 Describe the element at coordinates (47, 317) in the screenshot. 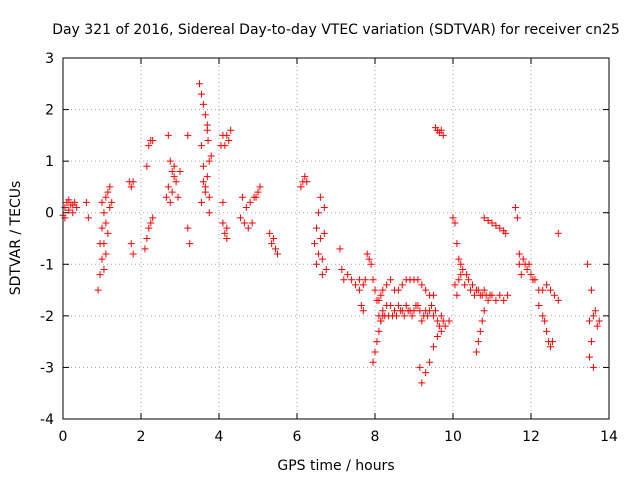

I see `y-tick-label: -2` at that location.